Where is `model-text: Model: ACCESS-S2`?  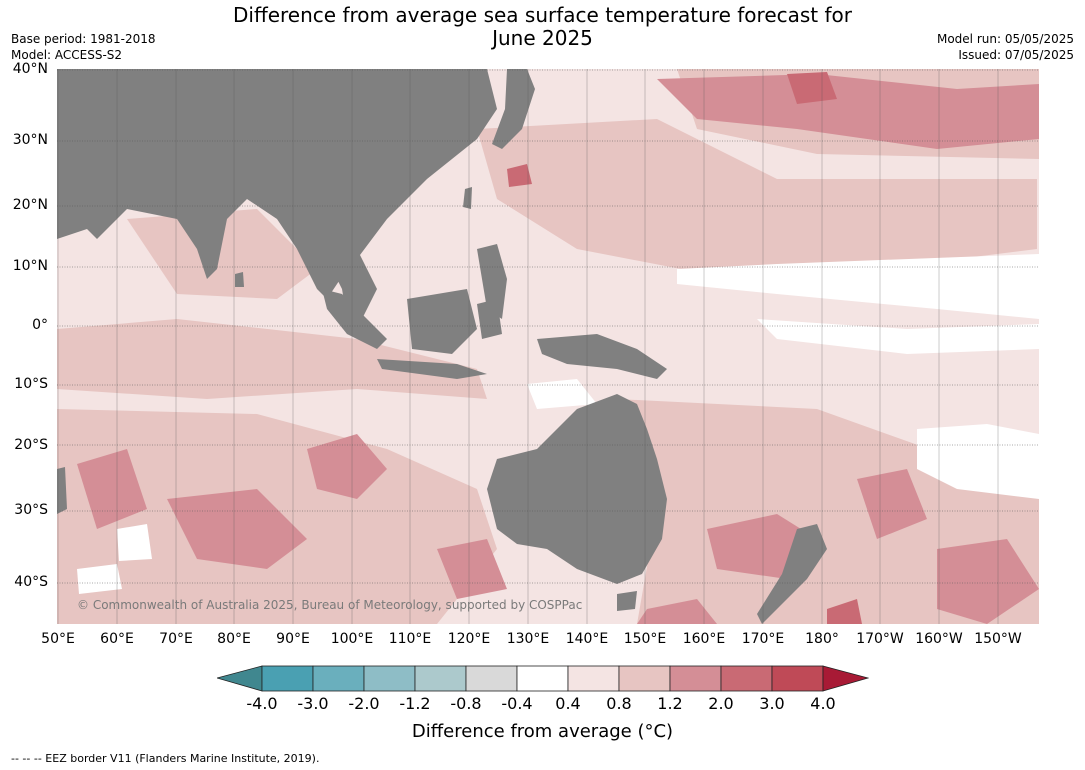 model-text: Model: ACCESS-S2 is located at coordinates (67, 55).